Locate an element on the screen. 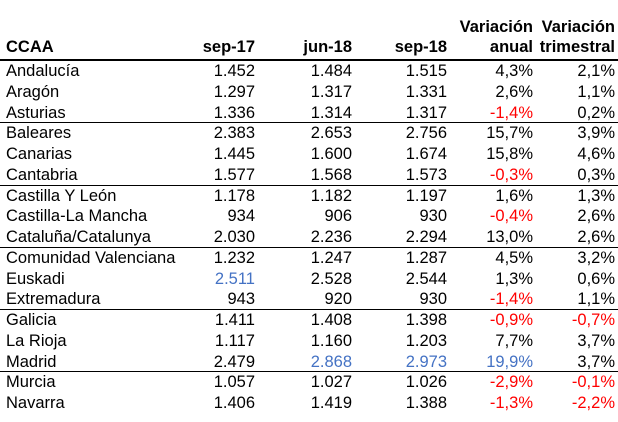  ccaa-cell: Euskadi is located at coordinates (35, 278).